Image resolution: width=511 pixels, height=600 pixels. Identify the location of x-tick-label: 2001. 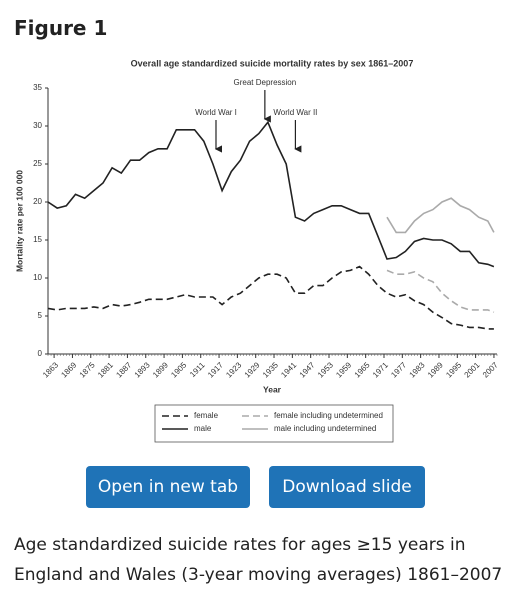
(472, 369).